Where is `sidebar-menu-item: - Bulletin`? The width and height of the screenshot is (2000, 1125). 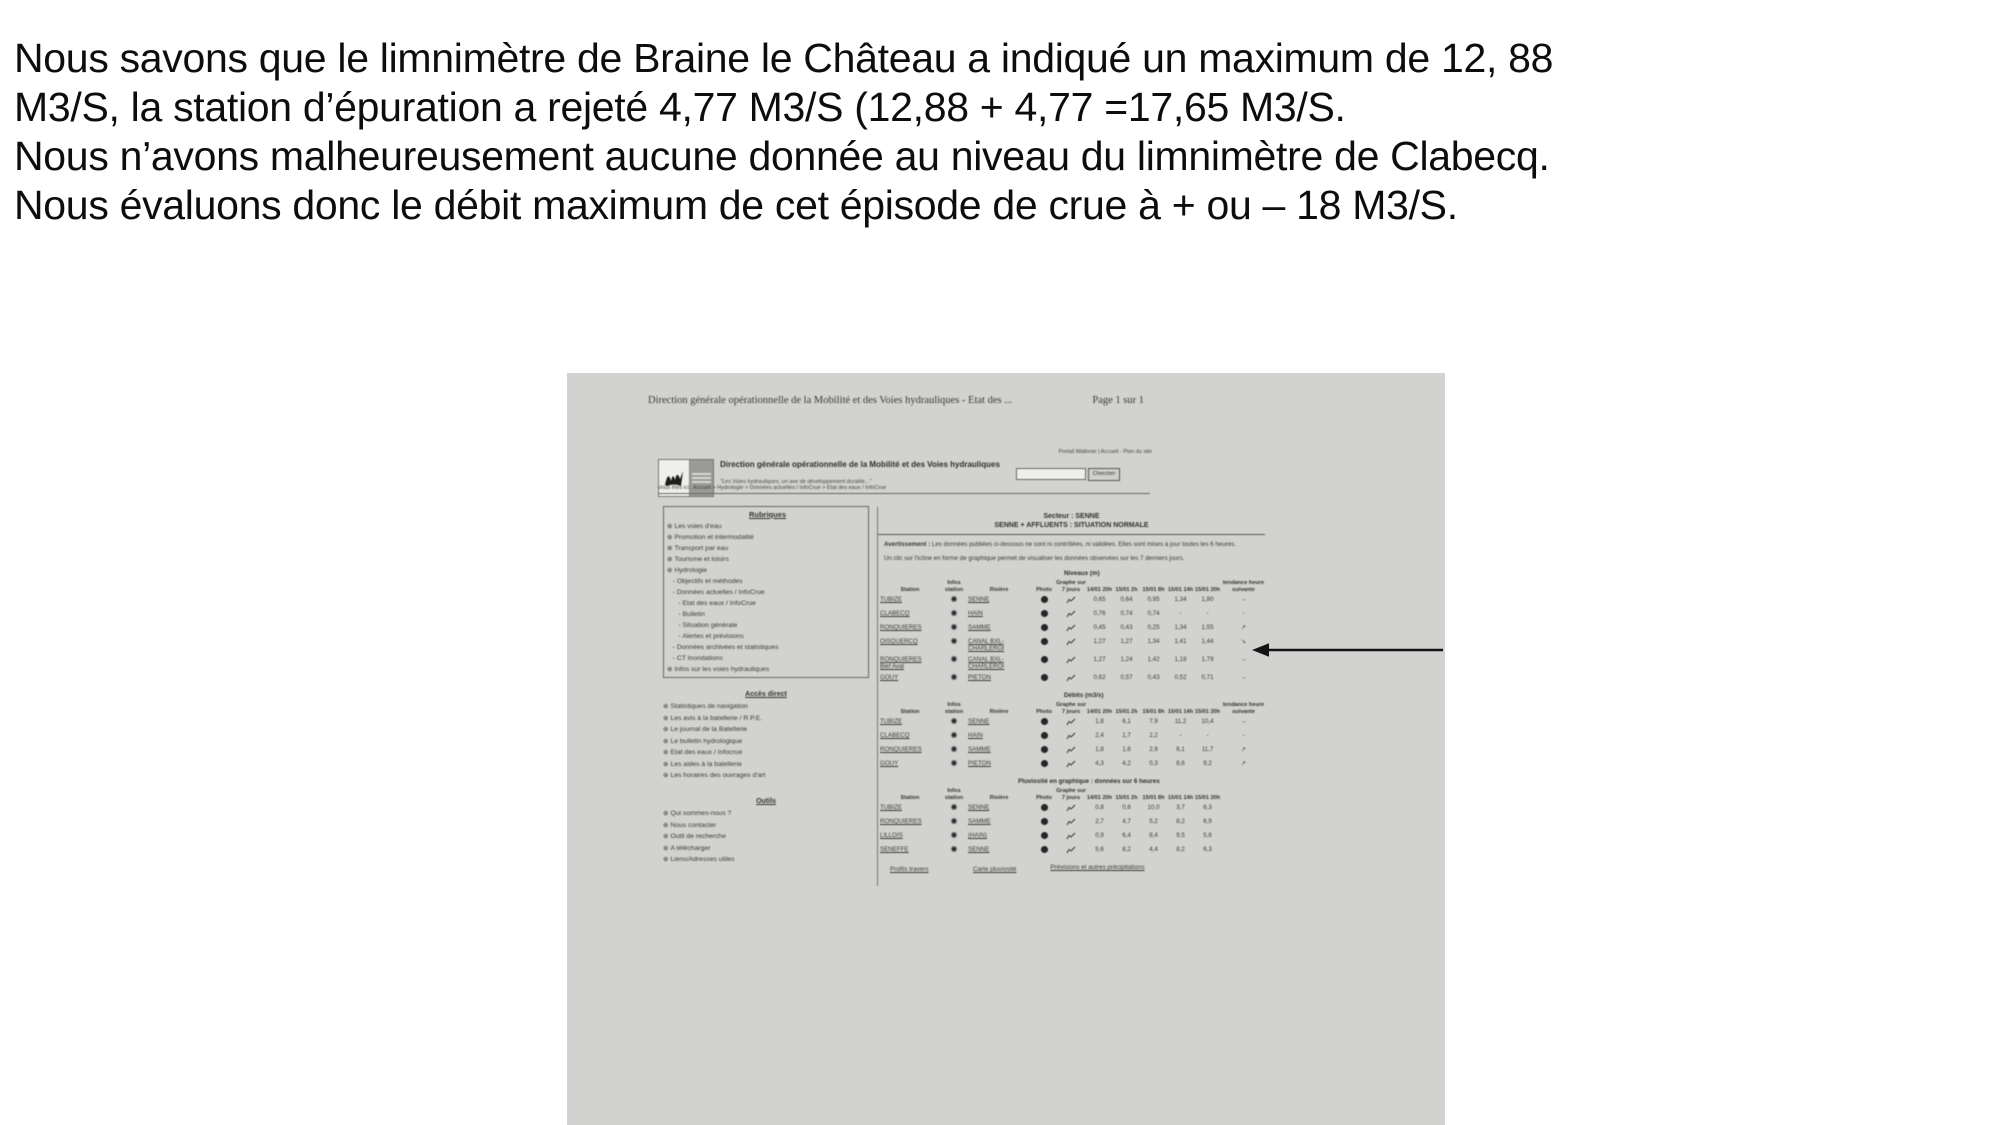
sidebar-menu-item: - Bulletin is located at coordinates (767, 614).